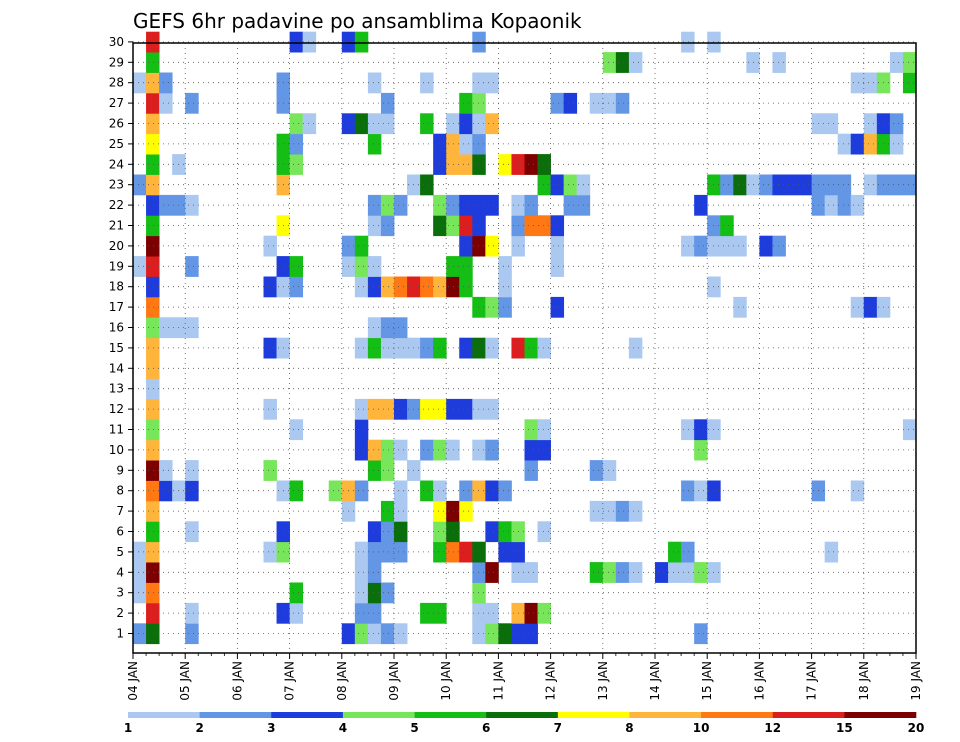 The width and height of the screenshot is (960, 742). What do you see at coordinates (374, 205) in the screenshot?
I see `heatmap-cell-m22-t18` at bounding box center [374, 205].